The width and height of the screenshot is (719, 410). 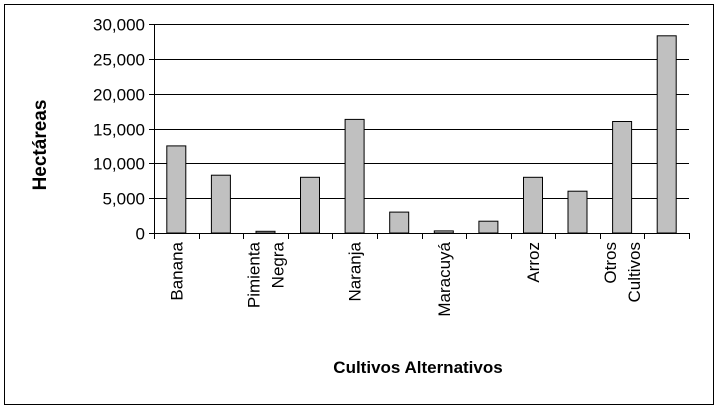 I want to click on x-tick-label: Naranja, so click(x=355, y=271).